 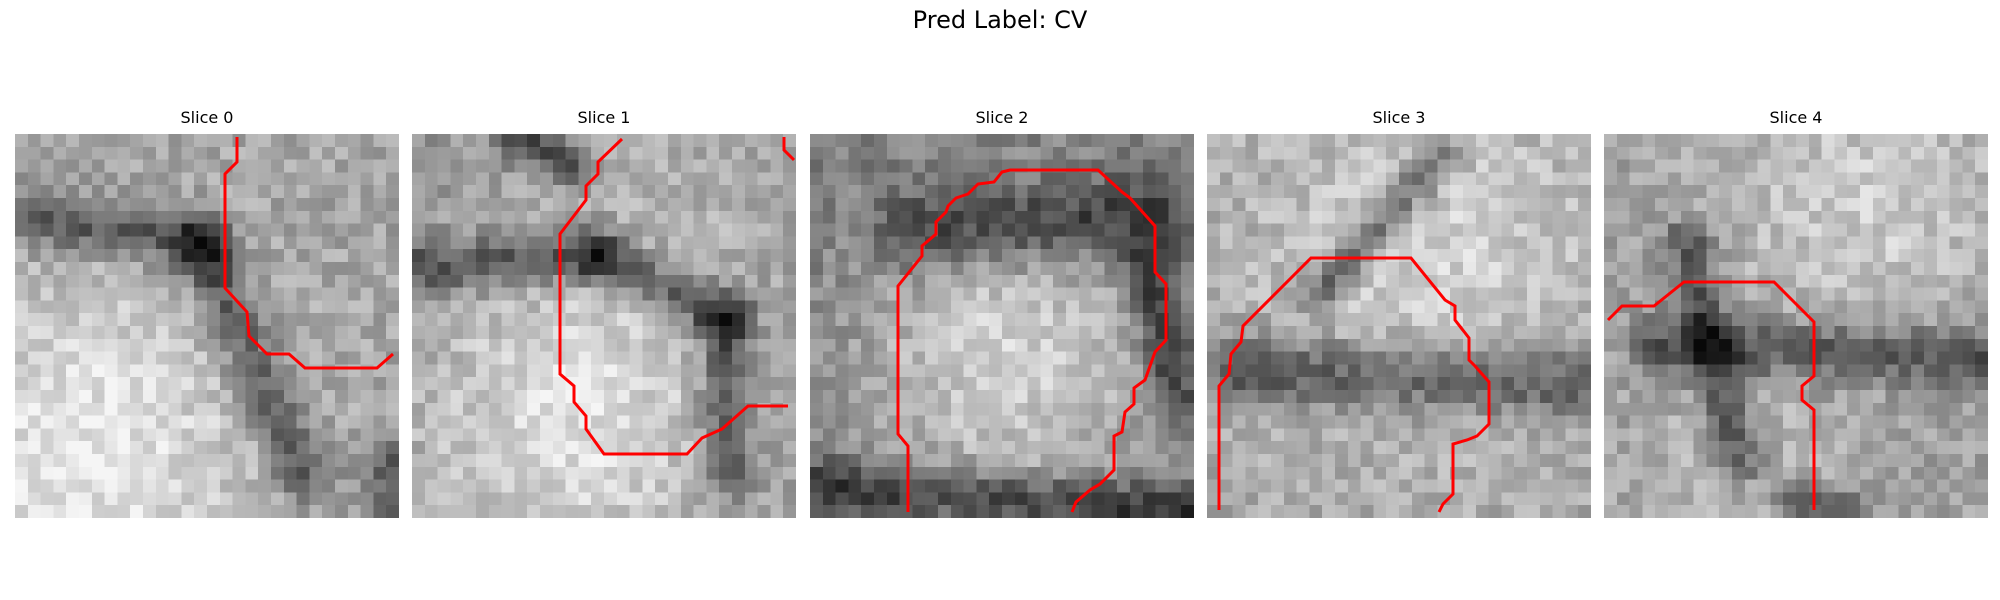 What do you see at coordinates (1796, 117) in the screenshot?
I see `slice-title: Slice 4` at bounding box center [1796, 117].